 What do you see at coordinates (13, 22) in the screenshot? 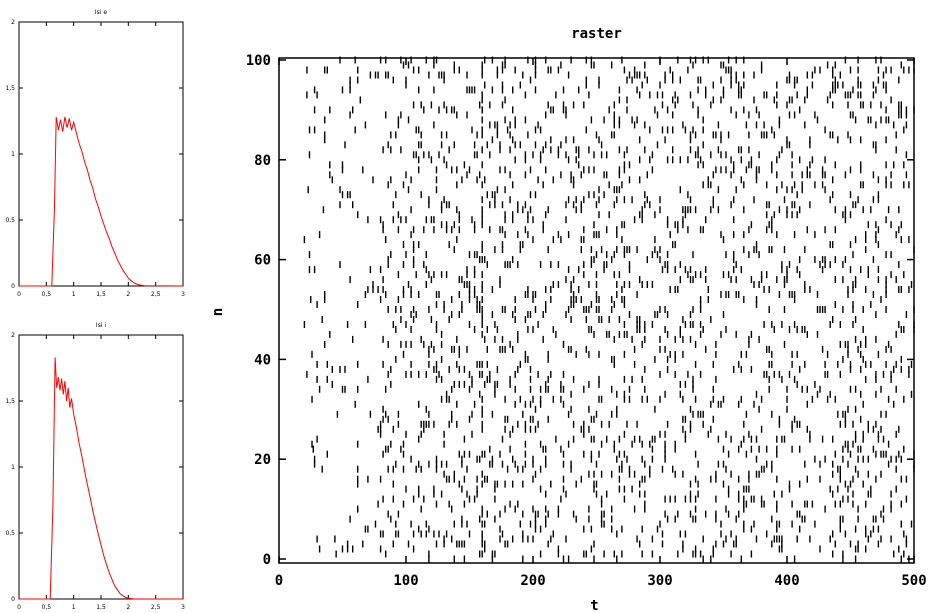
I see `isi-e-y-tick-label: 2` at bounding box center [13, 22].